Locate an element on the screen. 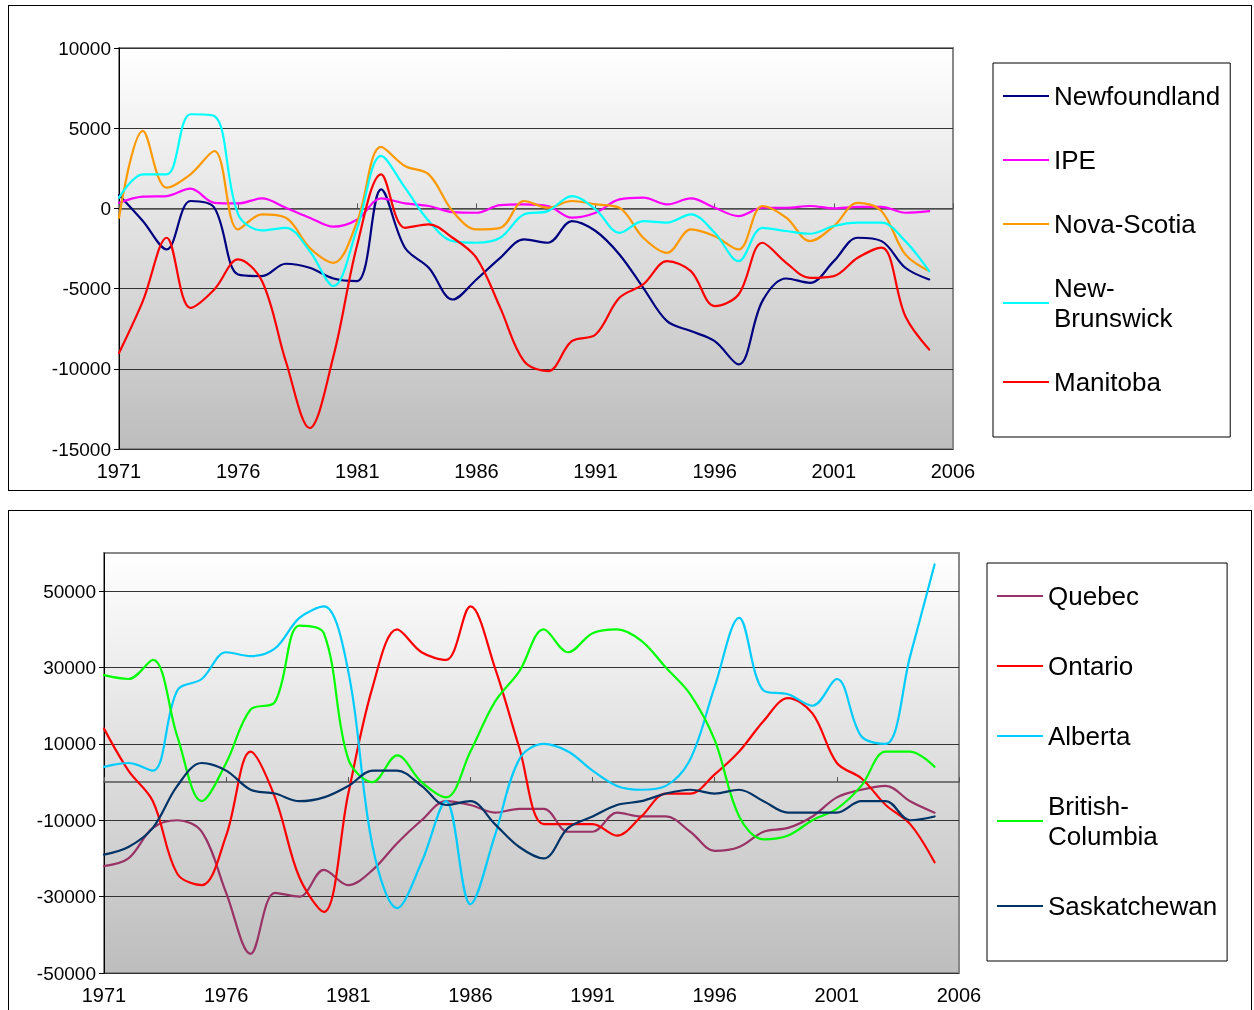 This screenshot has width=1254, height=1010. y-tick-label: -5000 is located at coordinates (86, 289).